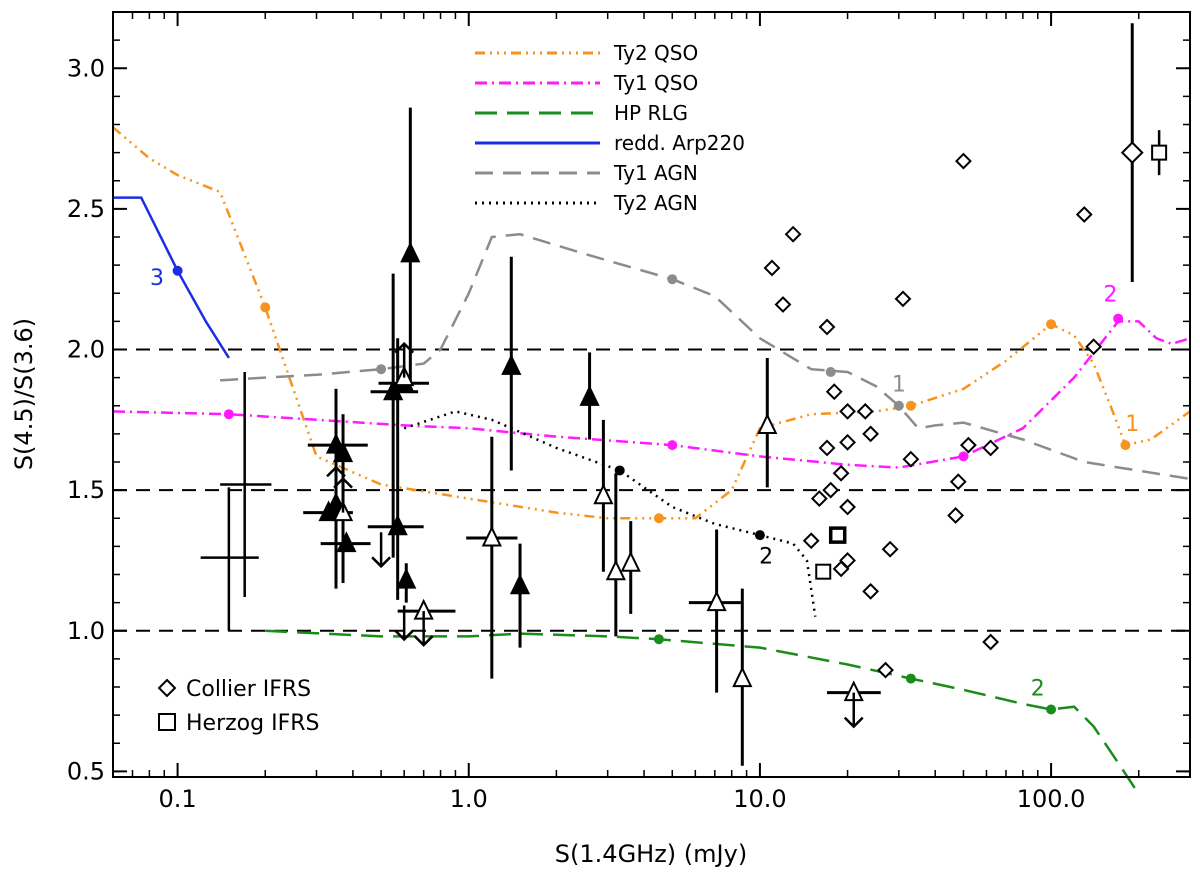 The width and height of the screenshot is (1200, 876). I want to click on legend-label-ty1qso: Ty1 QSO, so click(655, 83).